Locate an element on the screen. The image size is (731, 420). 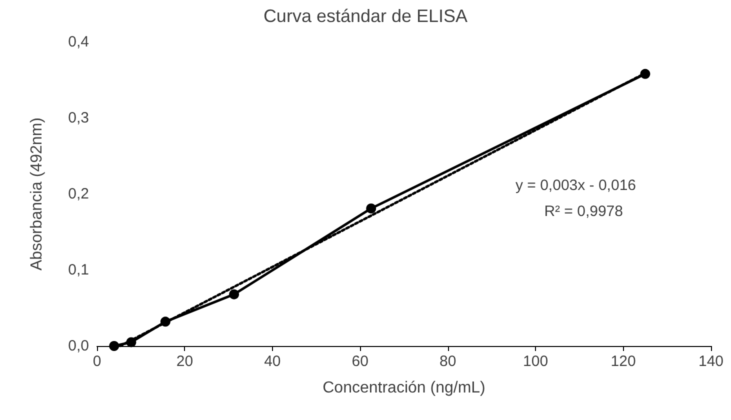
y-tick-label: 0,1 is located at coordinates (78, 270).